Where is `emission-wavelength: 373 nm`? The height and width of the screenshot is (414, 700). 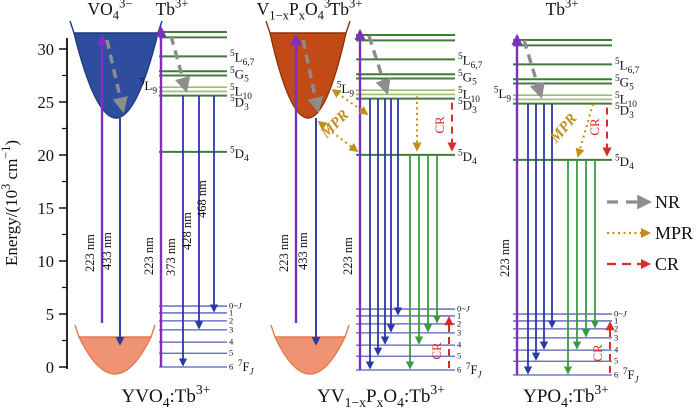 emission-wavelength: 373 nm is located at coordinates (171, 257).